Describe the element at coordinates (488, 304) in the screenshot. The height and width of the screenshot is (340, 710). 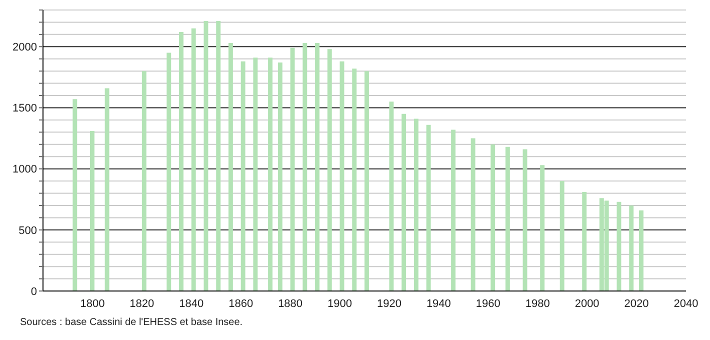
I see `x-tick-label: 1960` at that location.